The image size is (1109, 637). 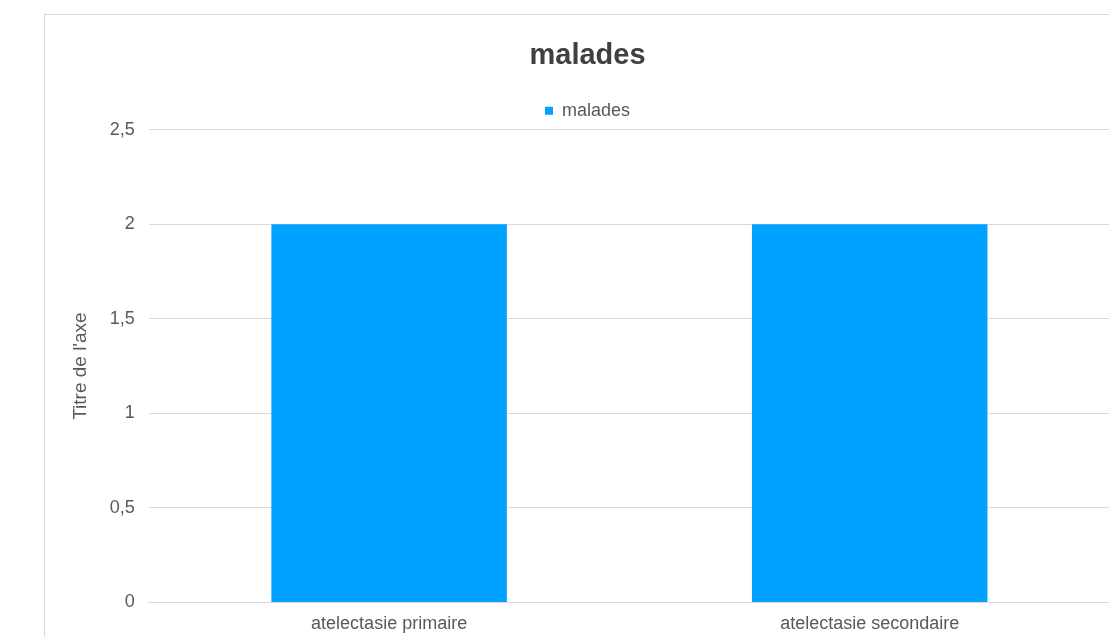 I want to click on y-tick-label: 1, so click(x=129, y=412).